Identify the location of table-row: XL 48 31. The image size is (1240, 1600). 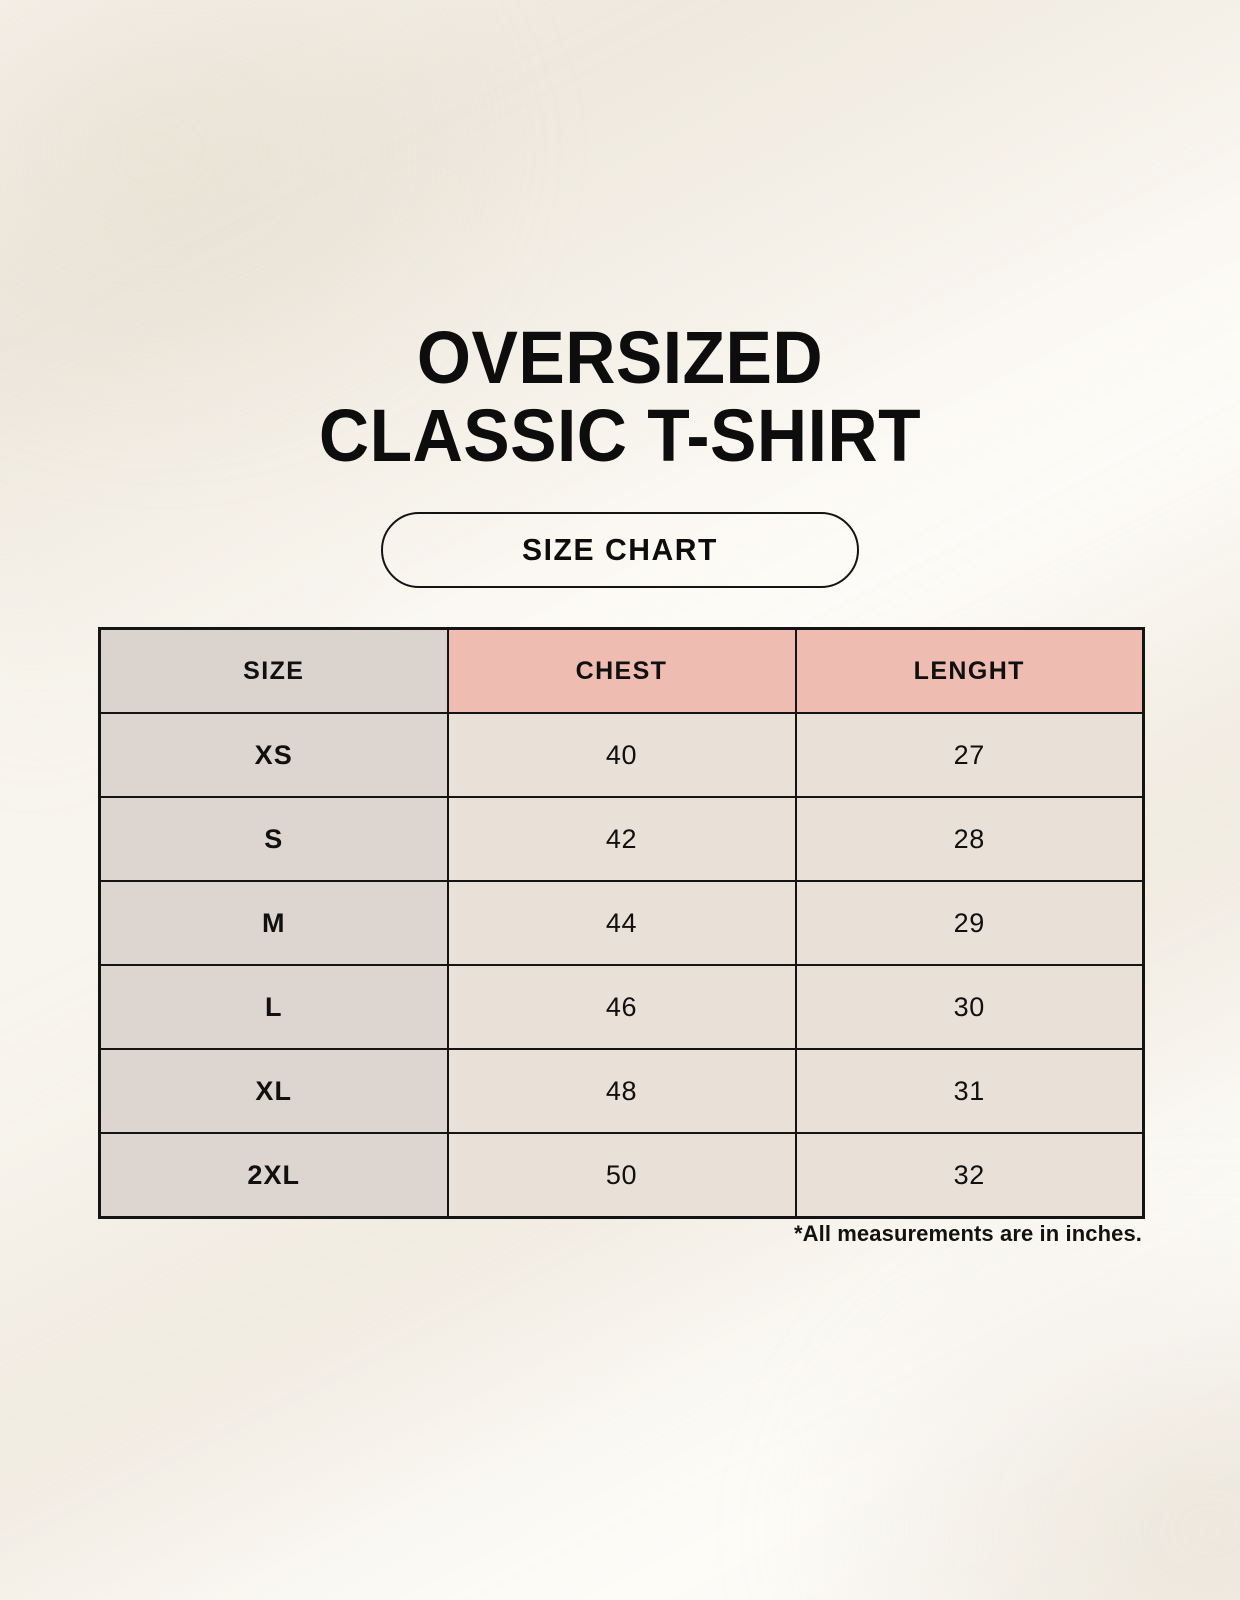
(621, 1091).